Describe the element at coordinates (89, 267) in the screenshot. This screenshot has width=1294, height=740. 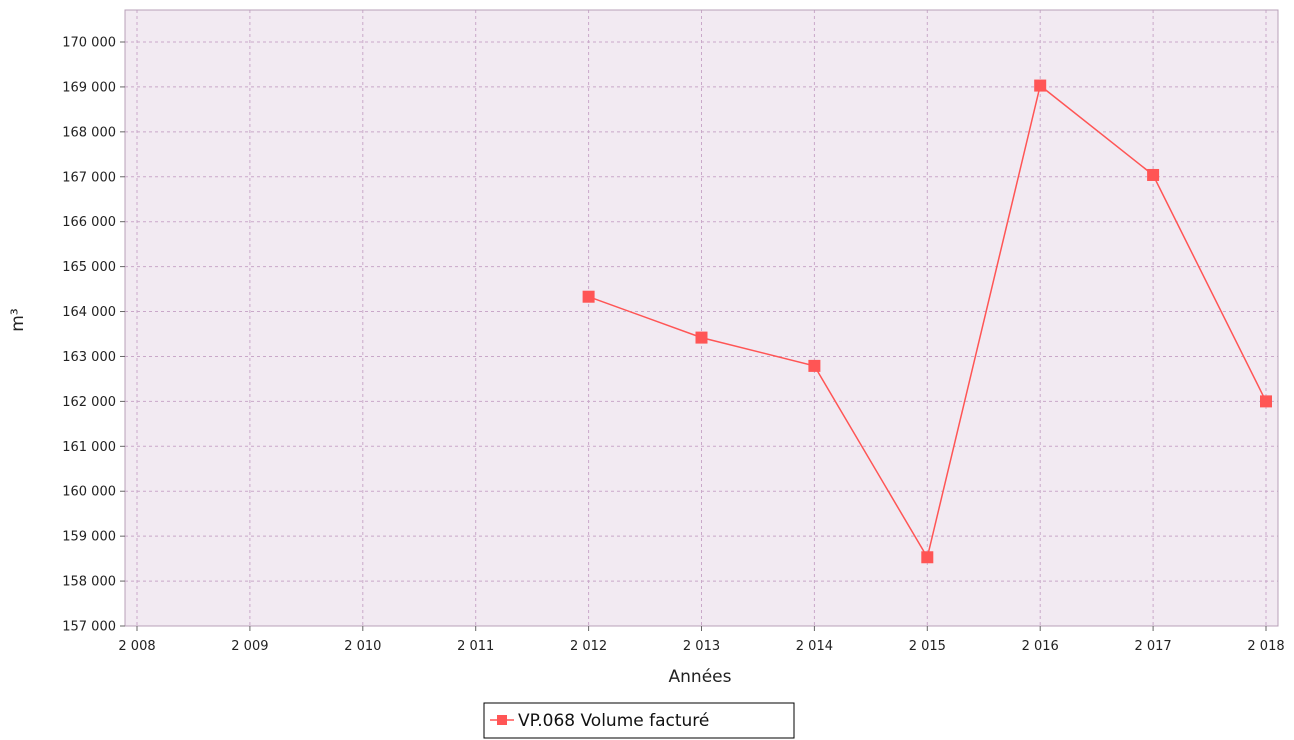
I see `y-tick-label: 165 000` at that location.